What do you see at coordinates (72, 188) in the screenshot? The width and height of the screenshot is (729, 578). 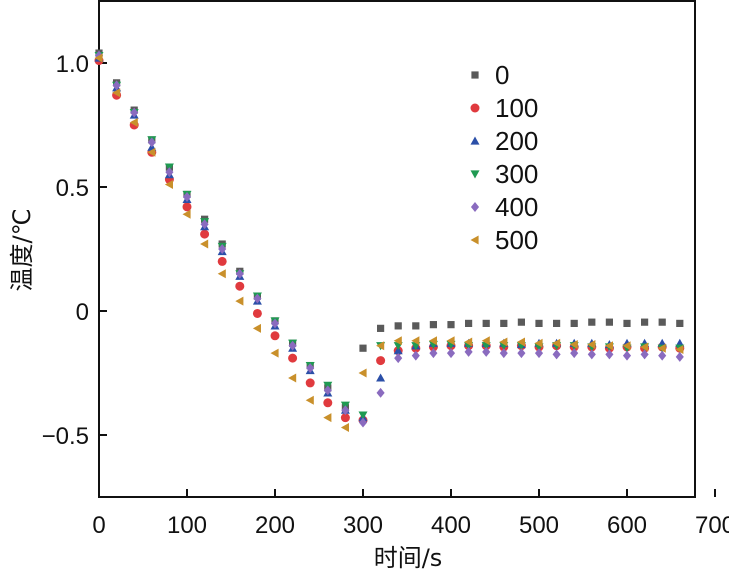 I see `y-tick-label: 0.5` at bounding box center [72, 188].